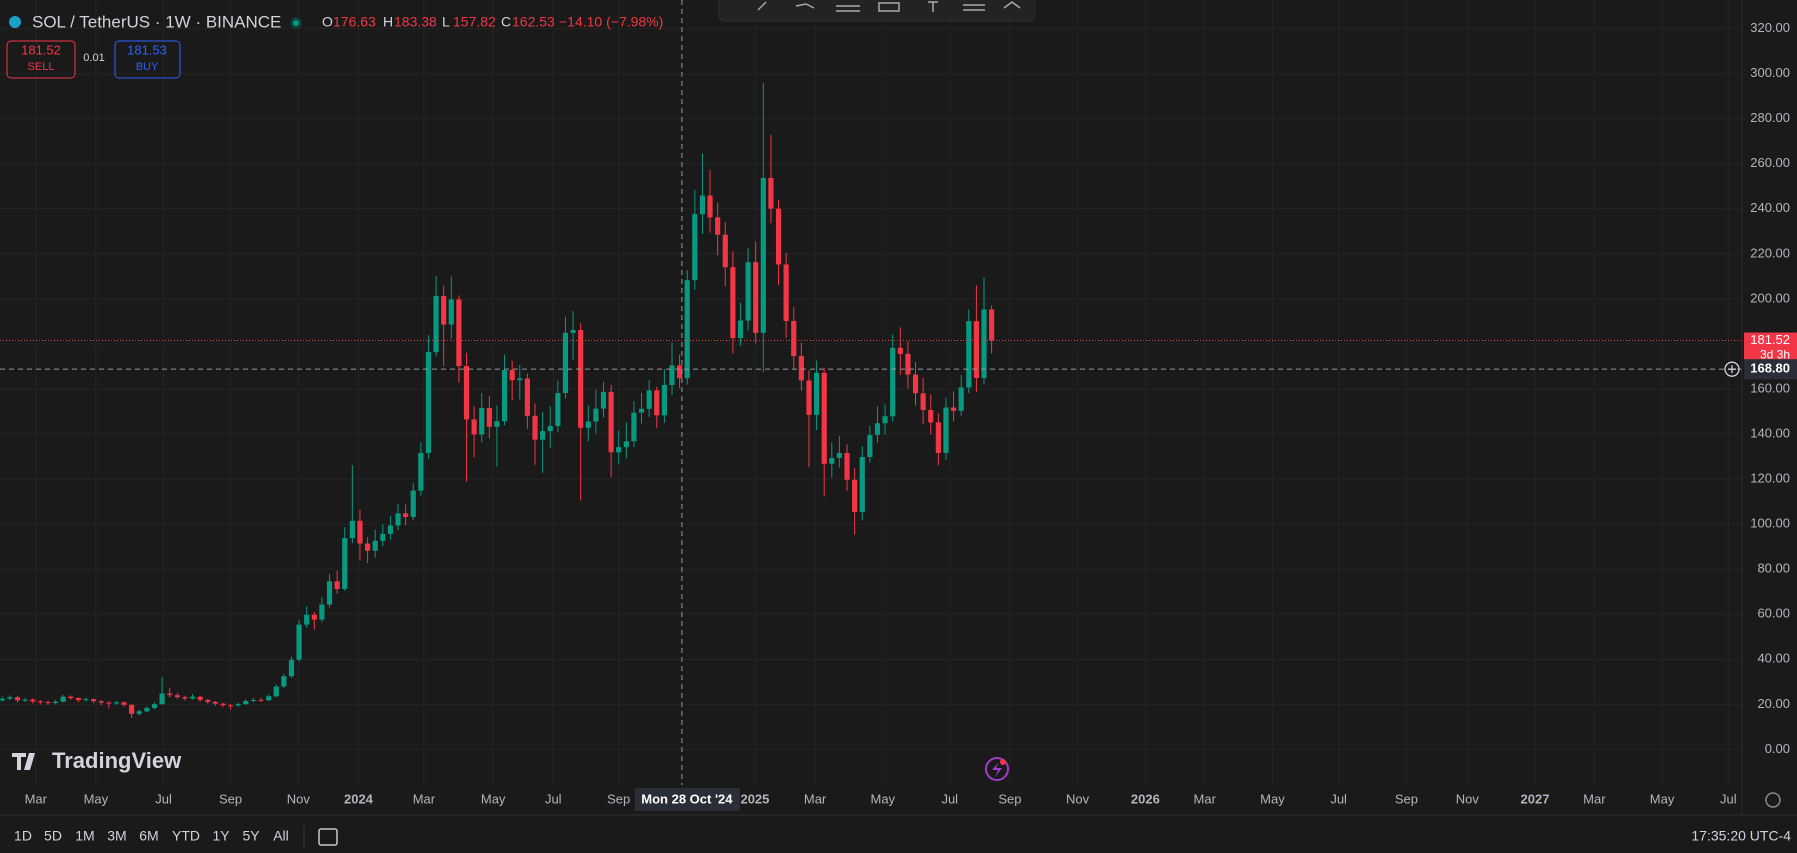  Describe the element at coordinates (805, 6) in the screenshot. I see `tool-fib` at that location.